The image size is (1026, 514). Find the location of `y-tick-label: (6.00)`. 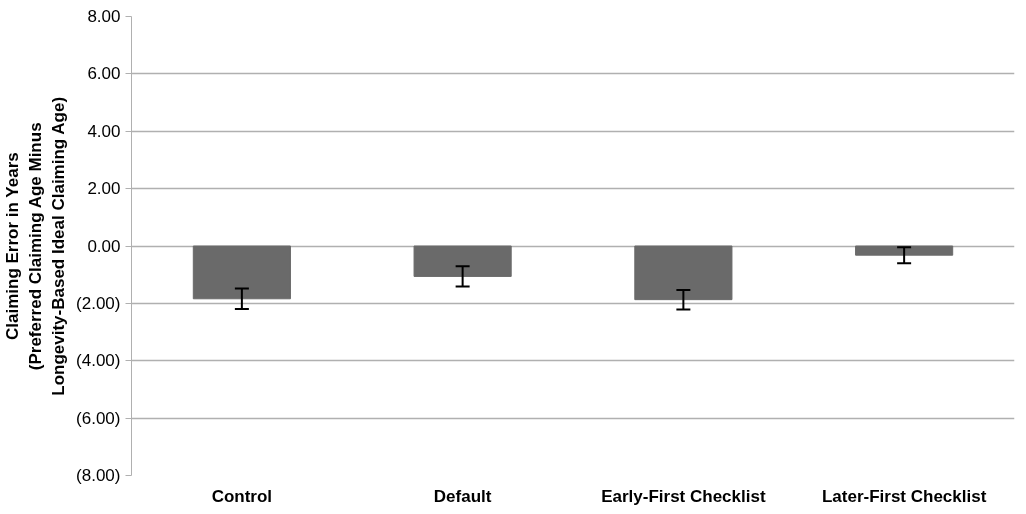

y-tick-label: (6.00) is located at coordinates (98, 418).